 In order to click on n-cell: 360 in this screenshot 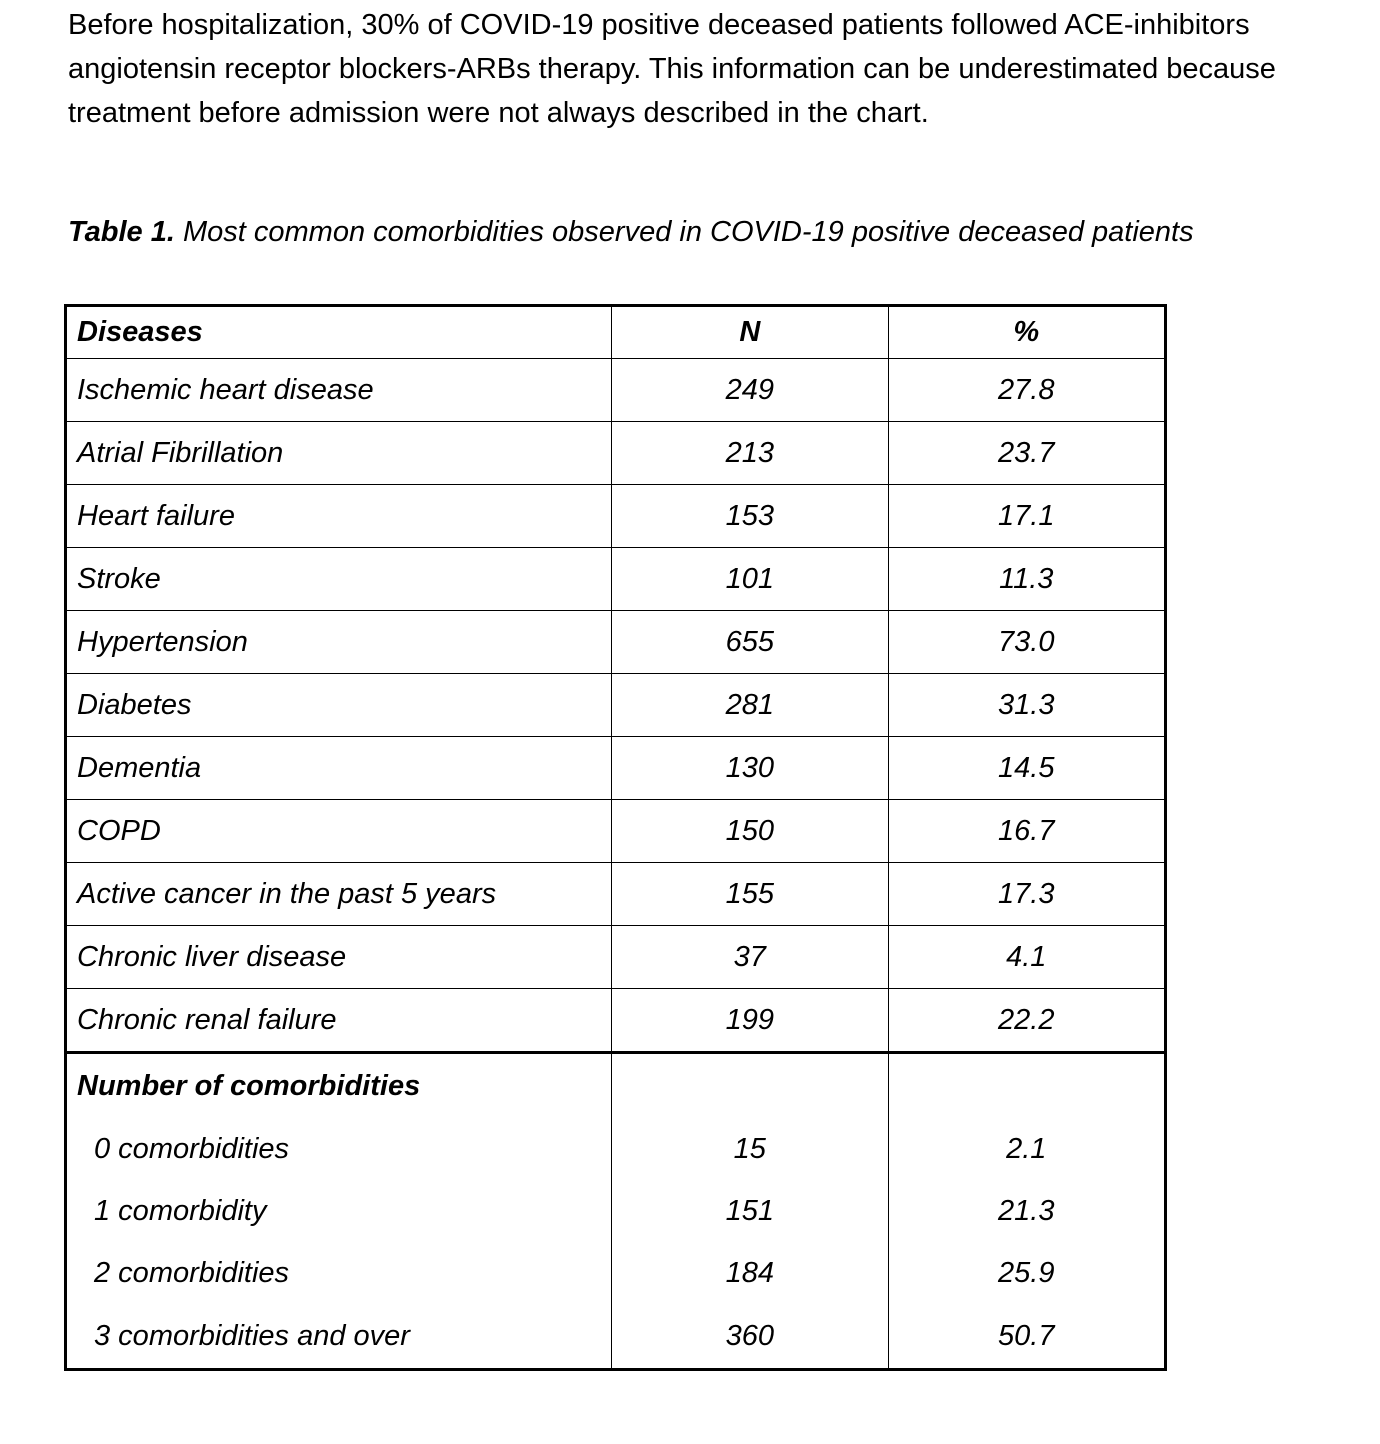, I will do `click(750, 1337)`.